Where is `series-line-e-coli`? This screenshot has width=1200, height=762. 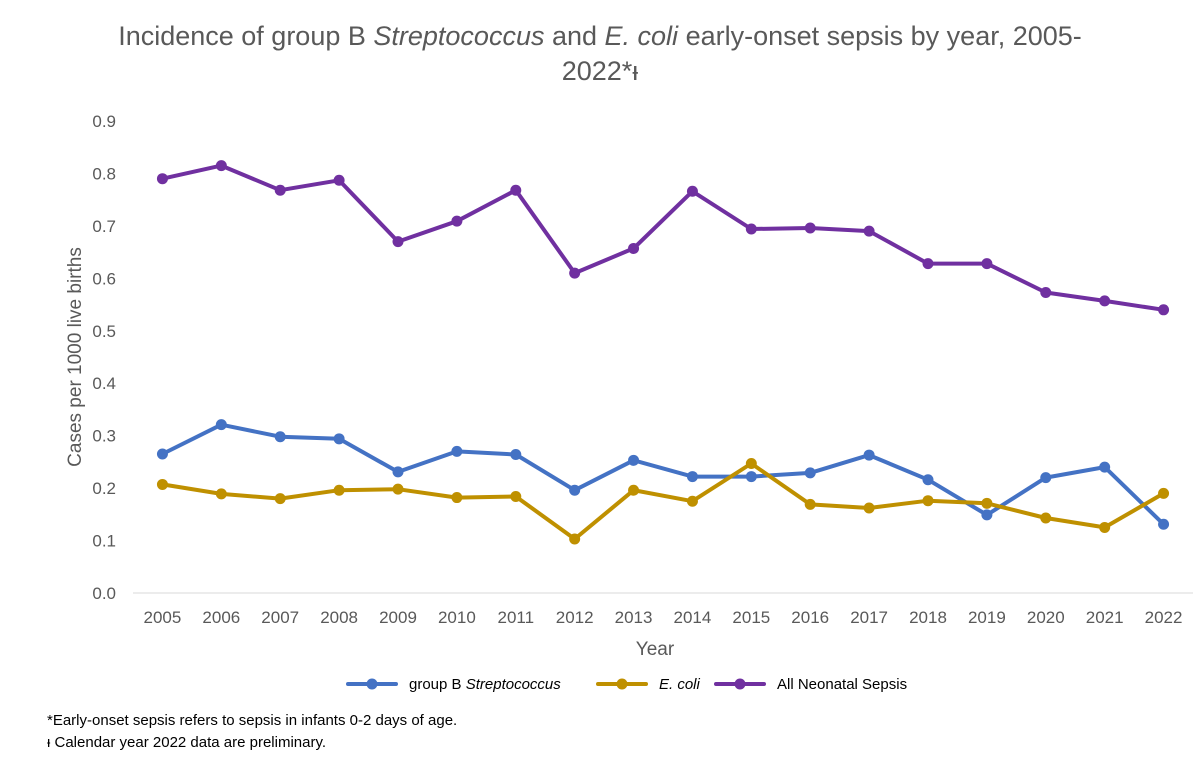 series-line-e-coli is located at coordinates (663, 501).